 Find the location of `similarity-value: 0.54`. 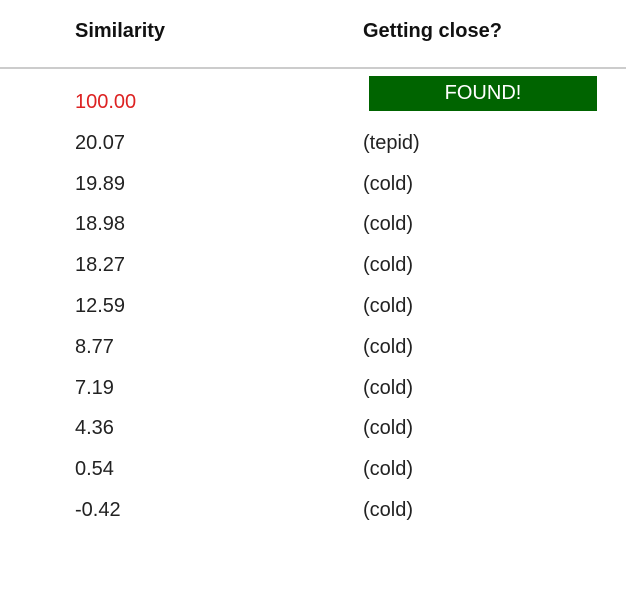

similarity-value: 0.54 is located at coordinates (94, 469).